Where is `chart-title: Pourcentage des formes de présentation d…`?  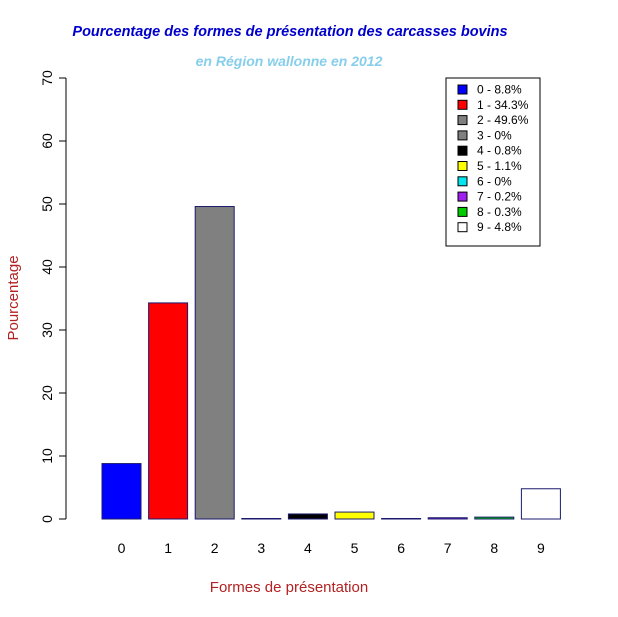 chart-title: Pourcentage des formes de présentation d… is located at coordinates (289, 32).